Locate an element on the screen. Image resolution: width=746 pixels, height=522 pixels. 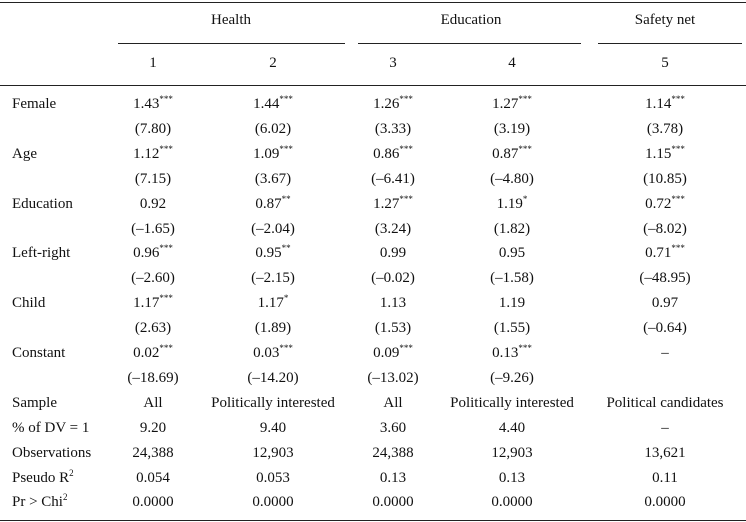
cell-value: 0.03 is located at coordinates (266, 353).